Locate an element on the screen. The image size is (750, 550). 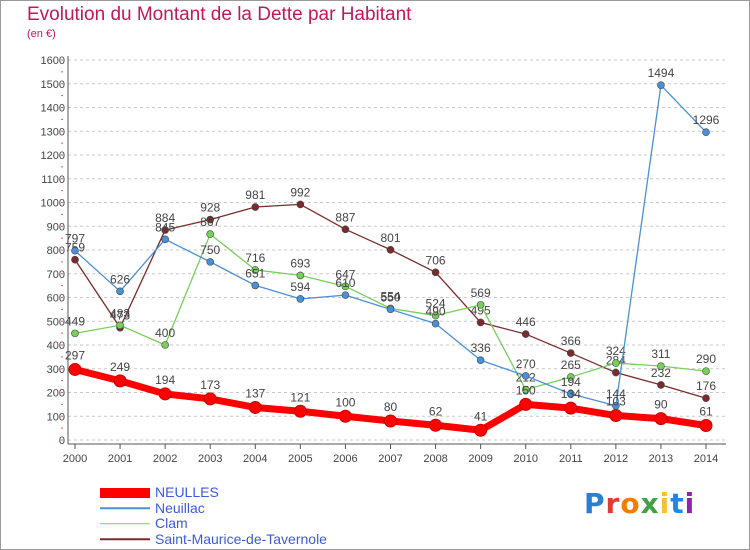
y-tick-label: 400 is located at coordinates (56, 346).